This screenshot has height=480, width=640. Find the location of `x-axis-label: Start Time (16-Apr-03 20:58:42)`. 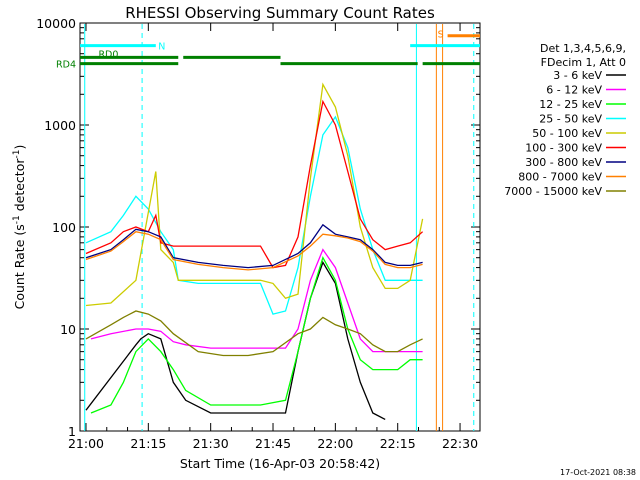

x-axis-label: Start Time (16-Apr-03 20:58:42) is located at coordinates (280, 463).